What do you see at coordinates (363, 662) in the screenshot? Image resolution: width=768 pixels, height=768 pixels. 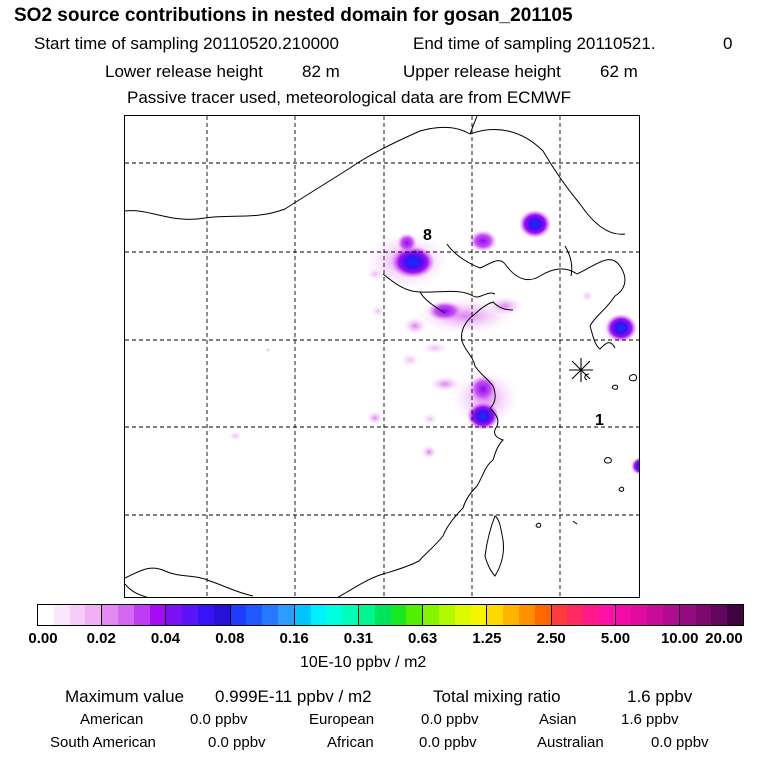 I see `colorbar-unit: 10E-10 ppbv / m2` at bounding box center [363, 662].